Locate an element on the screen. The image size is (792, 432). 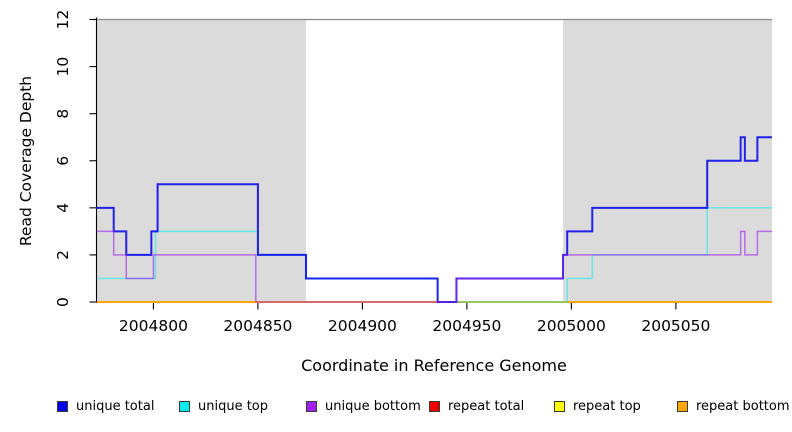
x-tick-label: 2004850 is located at coordinates (257, 326).